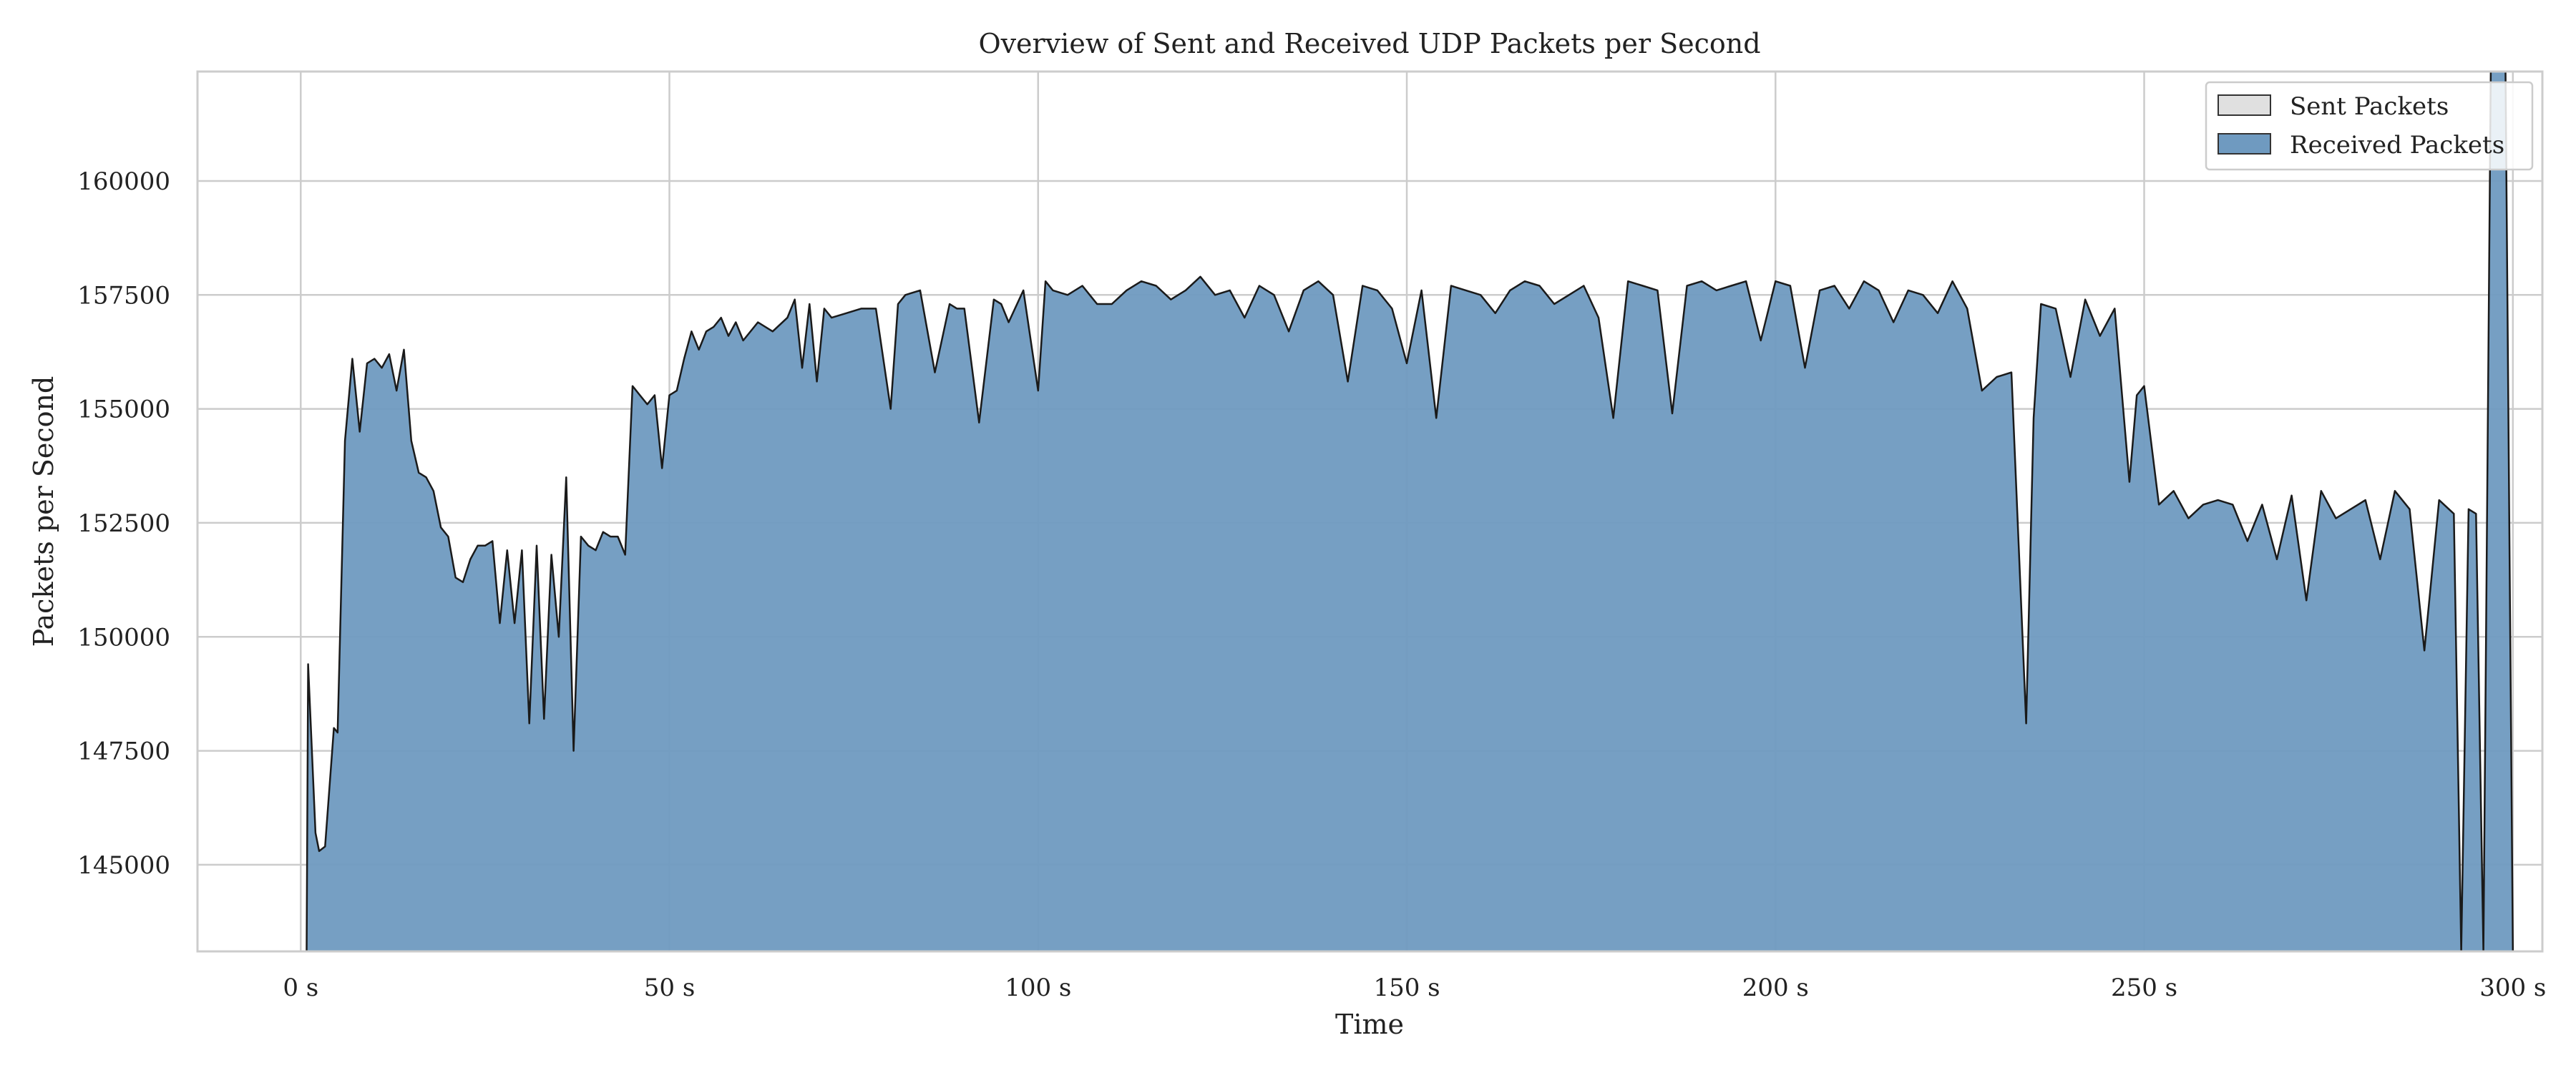 Image resolution: width=2576 pixels, height=1073 pixels. Describe the element at coordinates (2397, 145) in the screenshot. I see `legend-label-received: Received Packets` at that location.